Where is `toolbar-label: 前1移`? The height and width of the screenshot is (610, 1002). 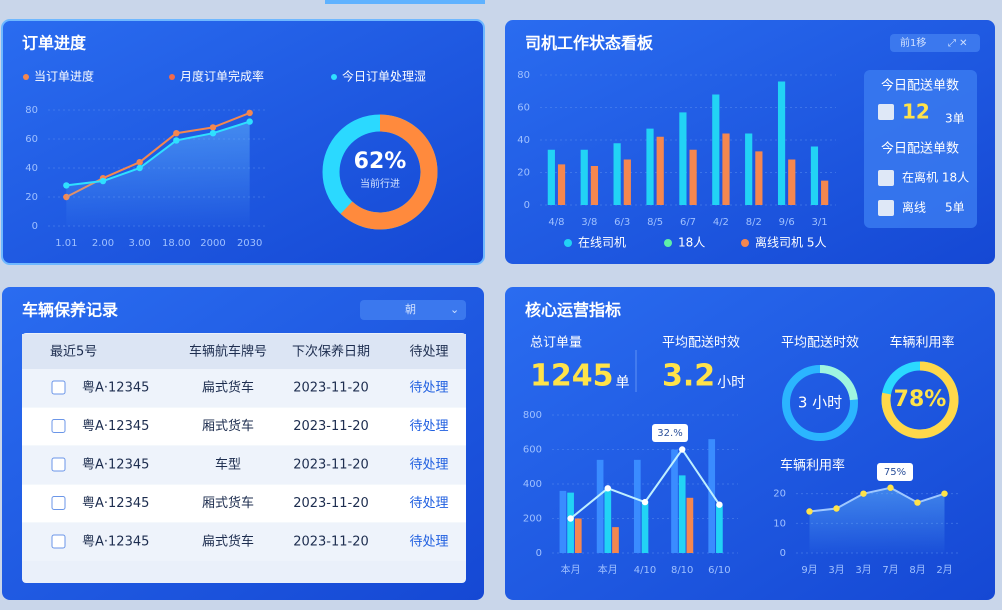
toolbar-label: 前1移 is located at coordinates (913, 42).